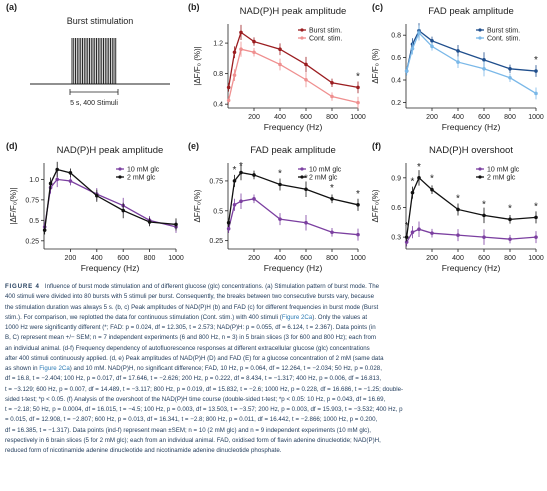  What do you see at coordinates (293, 150) in the screenshot?
I see `chart-title: FAD peak amplitude` at bounding box center [293, 150].